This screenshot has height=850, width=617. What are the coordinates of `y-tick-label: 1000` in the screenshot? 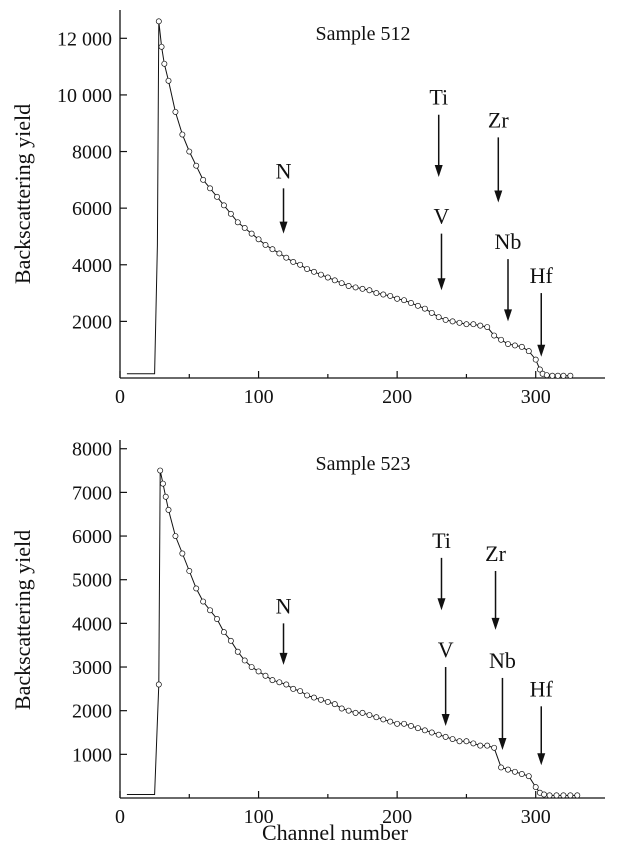 It's located at (92, 755).